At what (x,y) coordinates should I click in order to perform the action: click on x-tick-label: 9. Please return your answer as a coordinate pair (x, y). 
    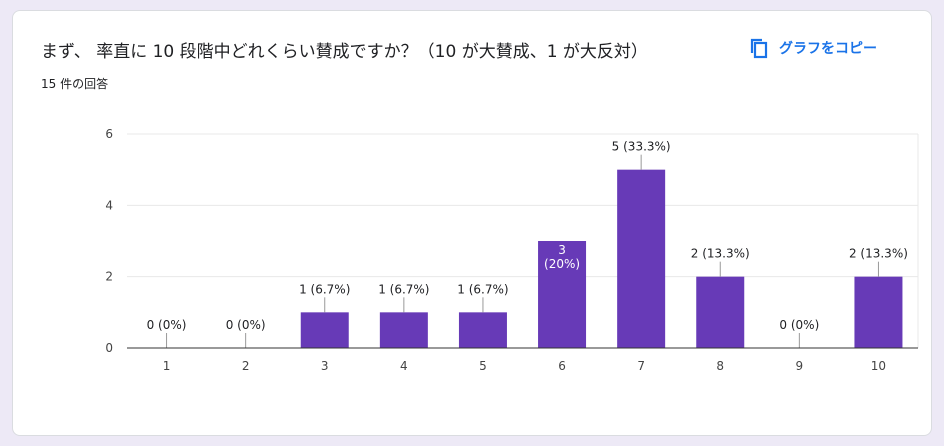
    Looking at the image, I should click on (800, 366).